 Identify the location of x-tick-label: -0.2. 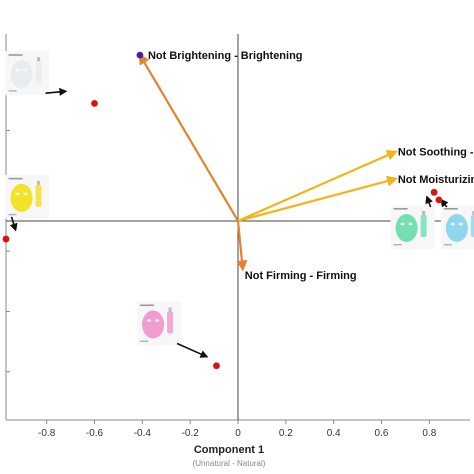
(191, 433).